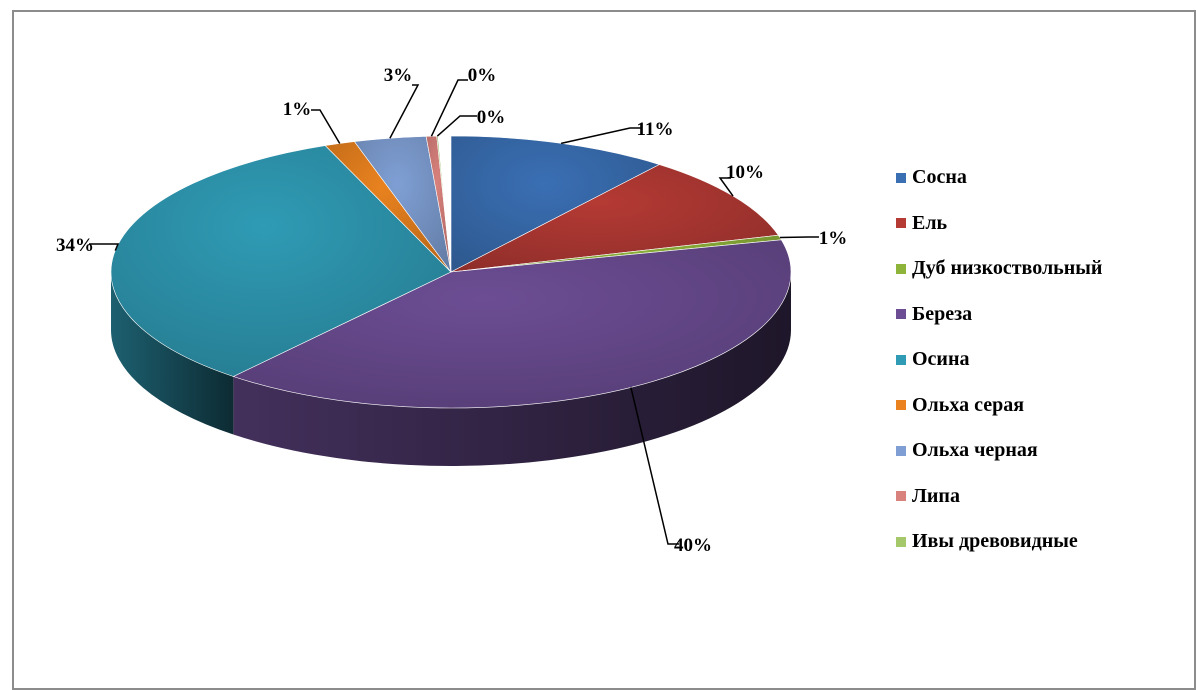  What do you see at coordinates (936, 496) in the screenshot?
I see `legend-label: Липа` at bounding box center [936, 496].